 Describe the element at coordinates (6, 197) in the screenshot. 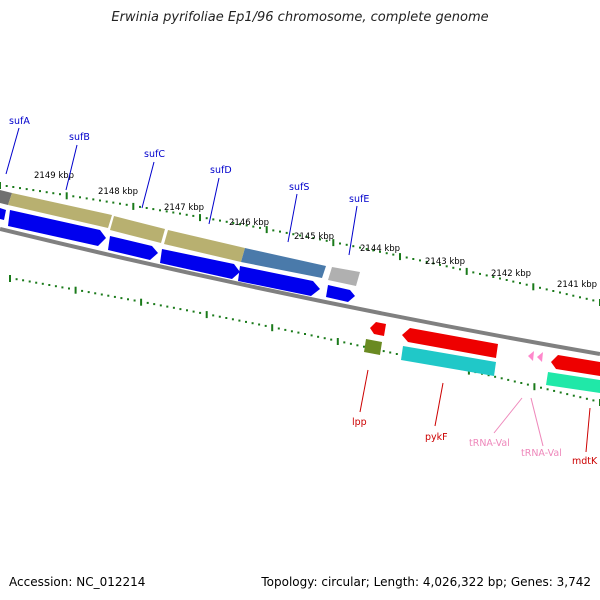

I see `cog-bar-sufA` at that location.